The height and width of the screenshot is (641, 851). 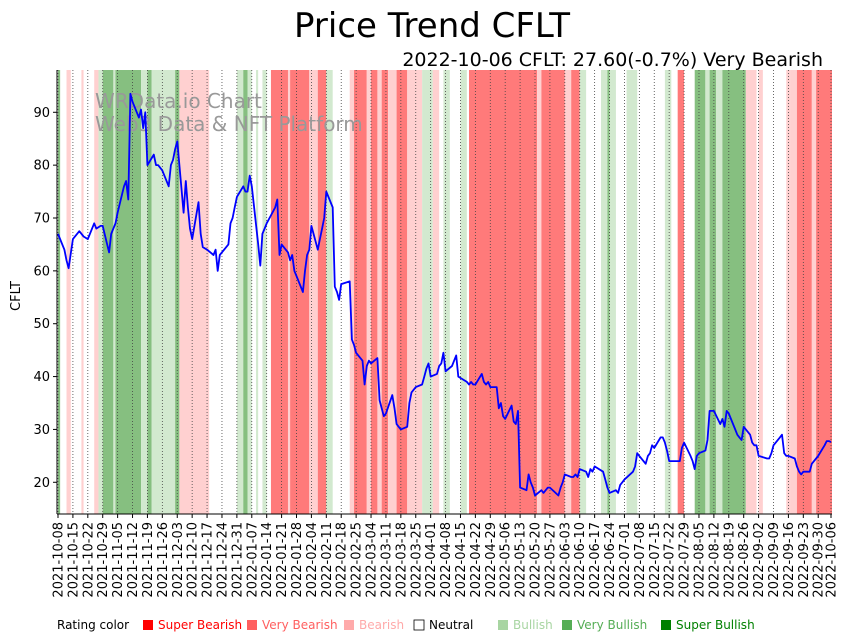 I want to click on x-tick-label: 2022-02-25, so click(x=357, y=560).